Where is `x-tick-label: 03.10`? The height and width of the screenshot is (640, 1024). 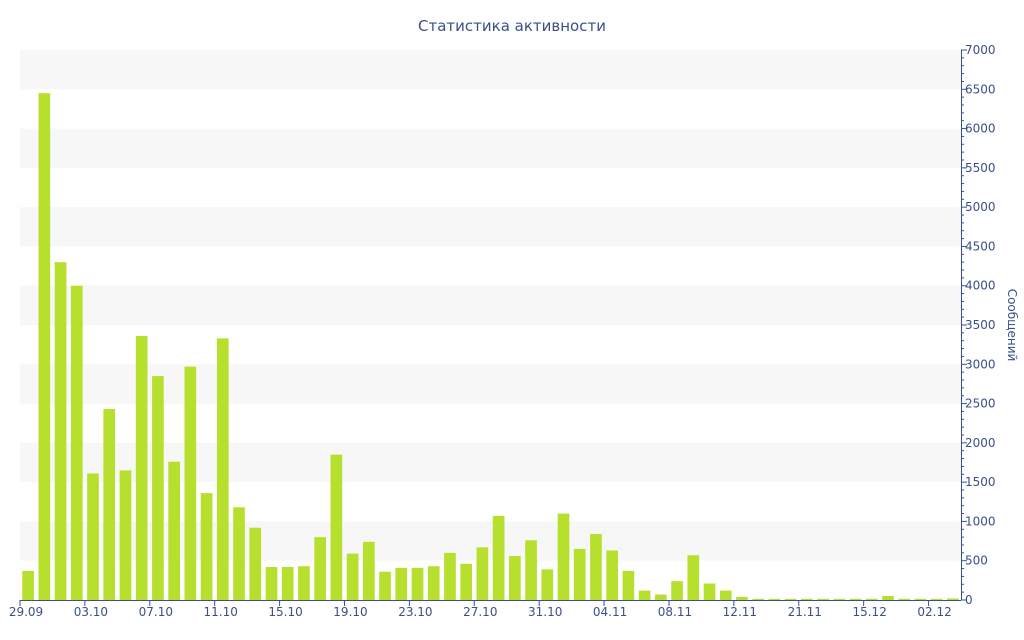 x-tick-label: 03.10 is located at coordinates (91, 612).